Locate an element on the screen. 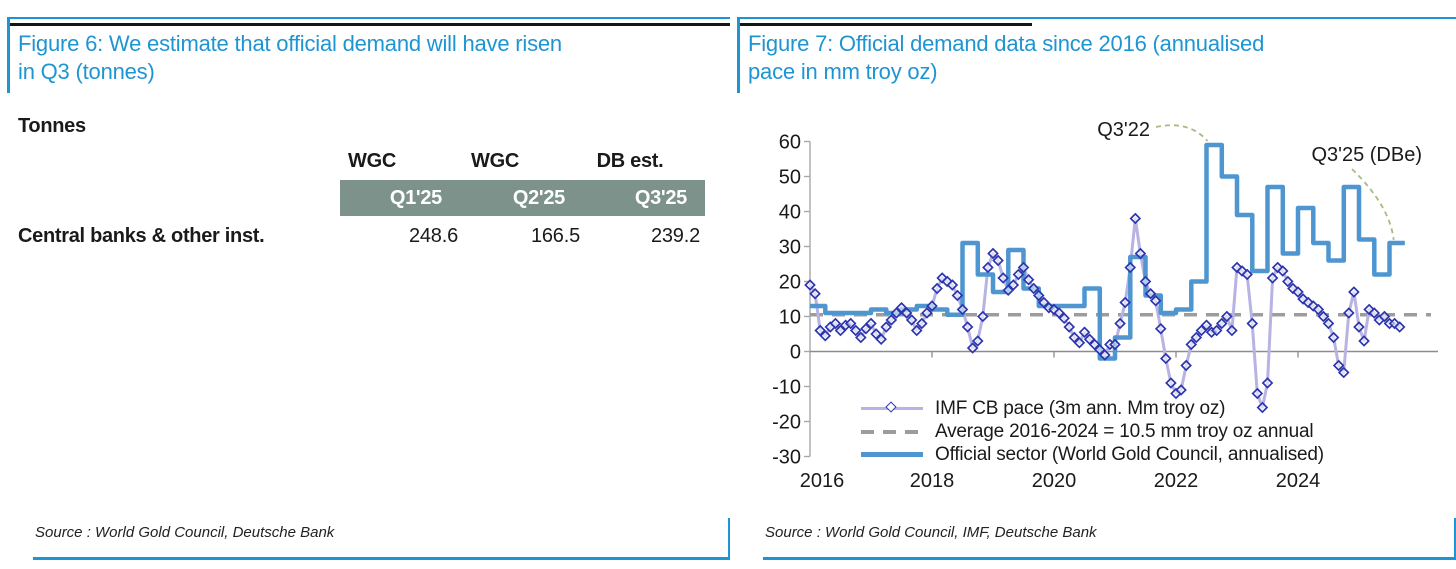  svg-text: 60 is located at coordinates (790, 143).